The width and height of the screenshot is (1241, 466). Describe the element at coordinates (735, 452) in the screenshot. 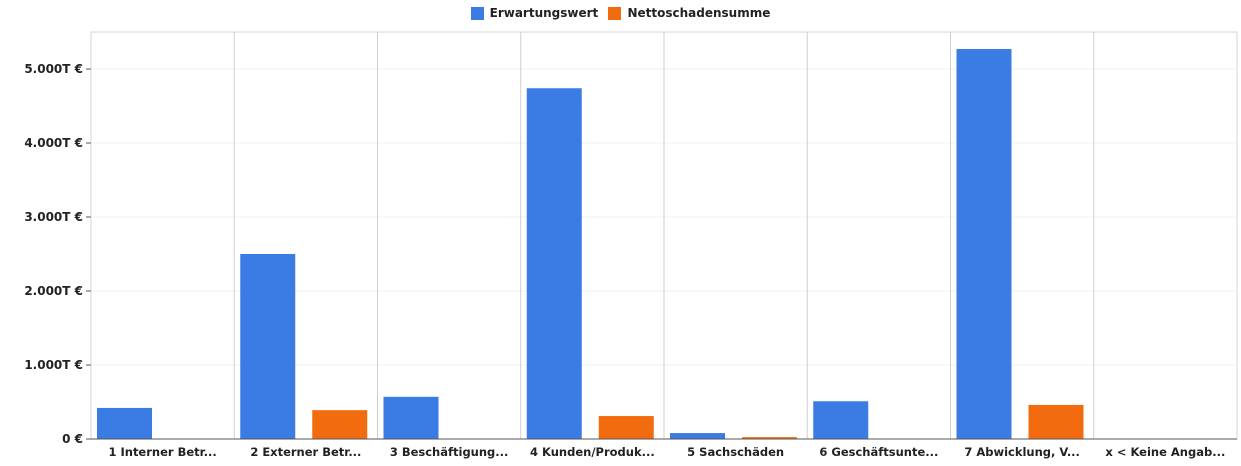

I see `x-tick-label: 5 Sachschäden` at that location.